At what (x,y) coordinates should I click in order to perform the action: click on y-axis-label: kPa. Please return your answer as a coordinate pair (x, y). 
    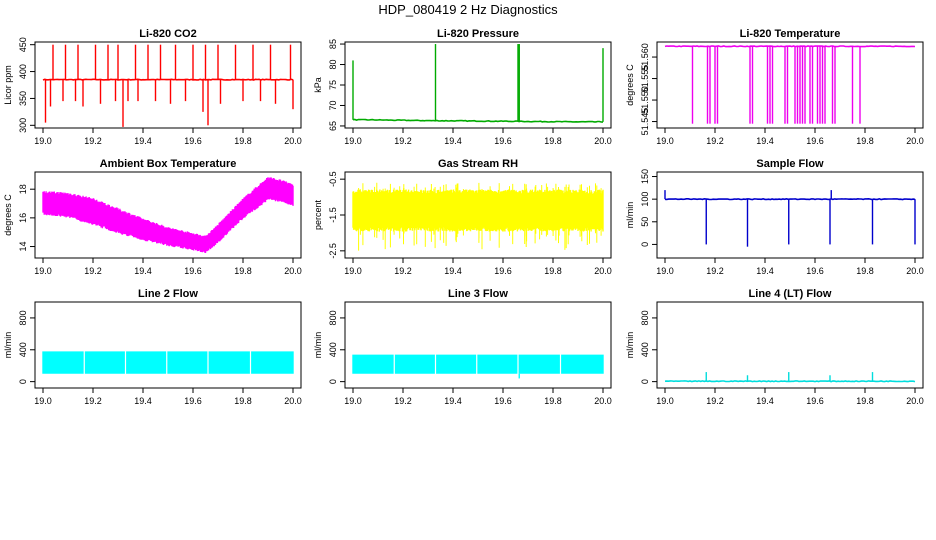
    Looking at the image, I should click on (318, 85).